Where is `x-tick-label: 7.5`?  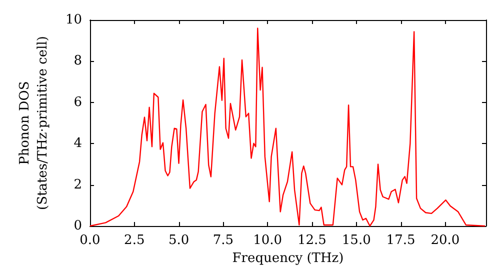 x-tick-label: 7.5 is located at coordinates (223, 240).